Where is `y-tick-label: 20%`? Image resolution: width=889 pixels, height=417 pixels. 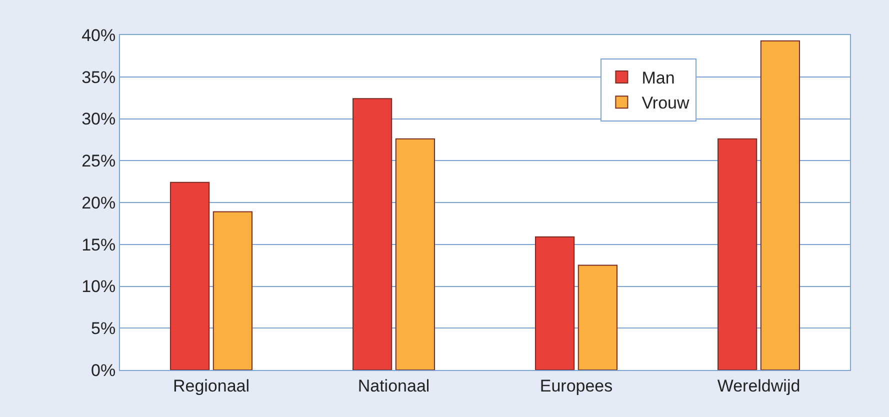 y-tick-label: 20% is located at coordinates (99, 202).